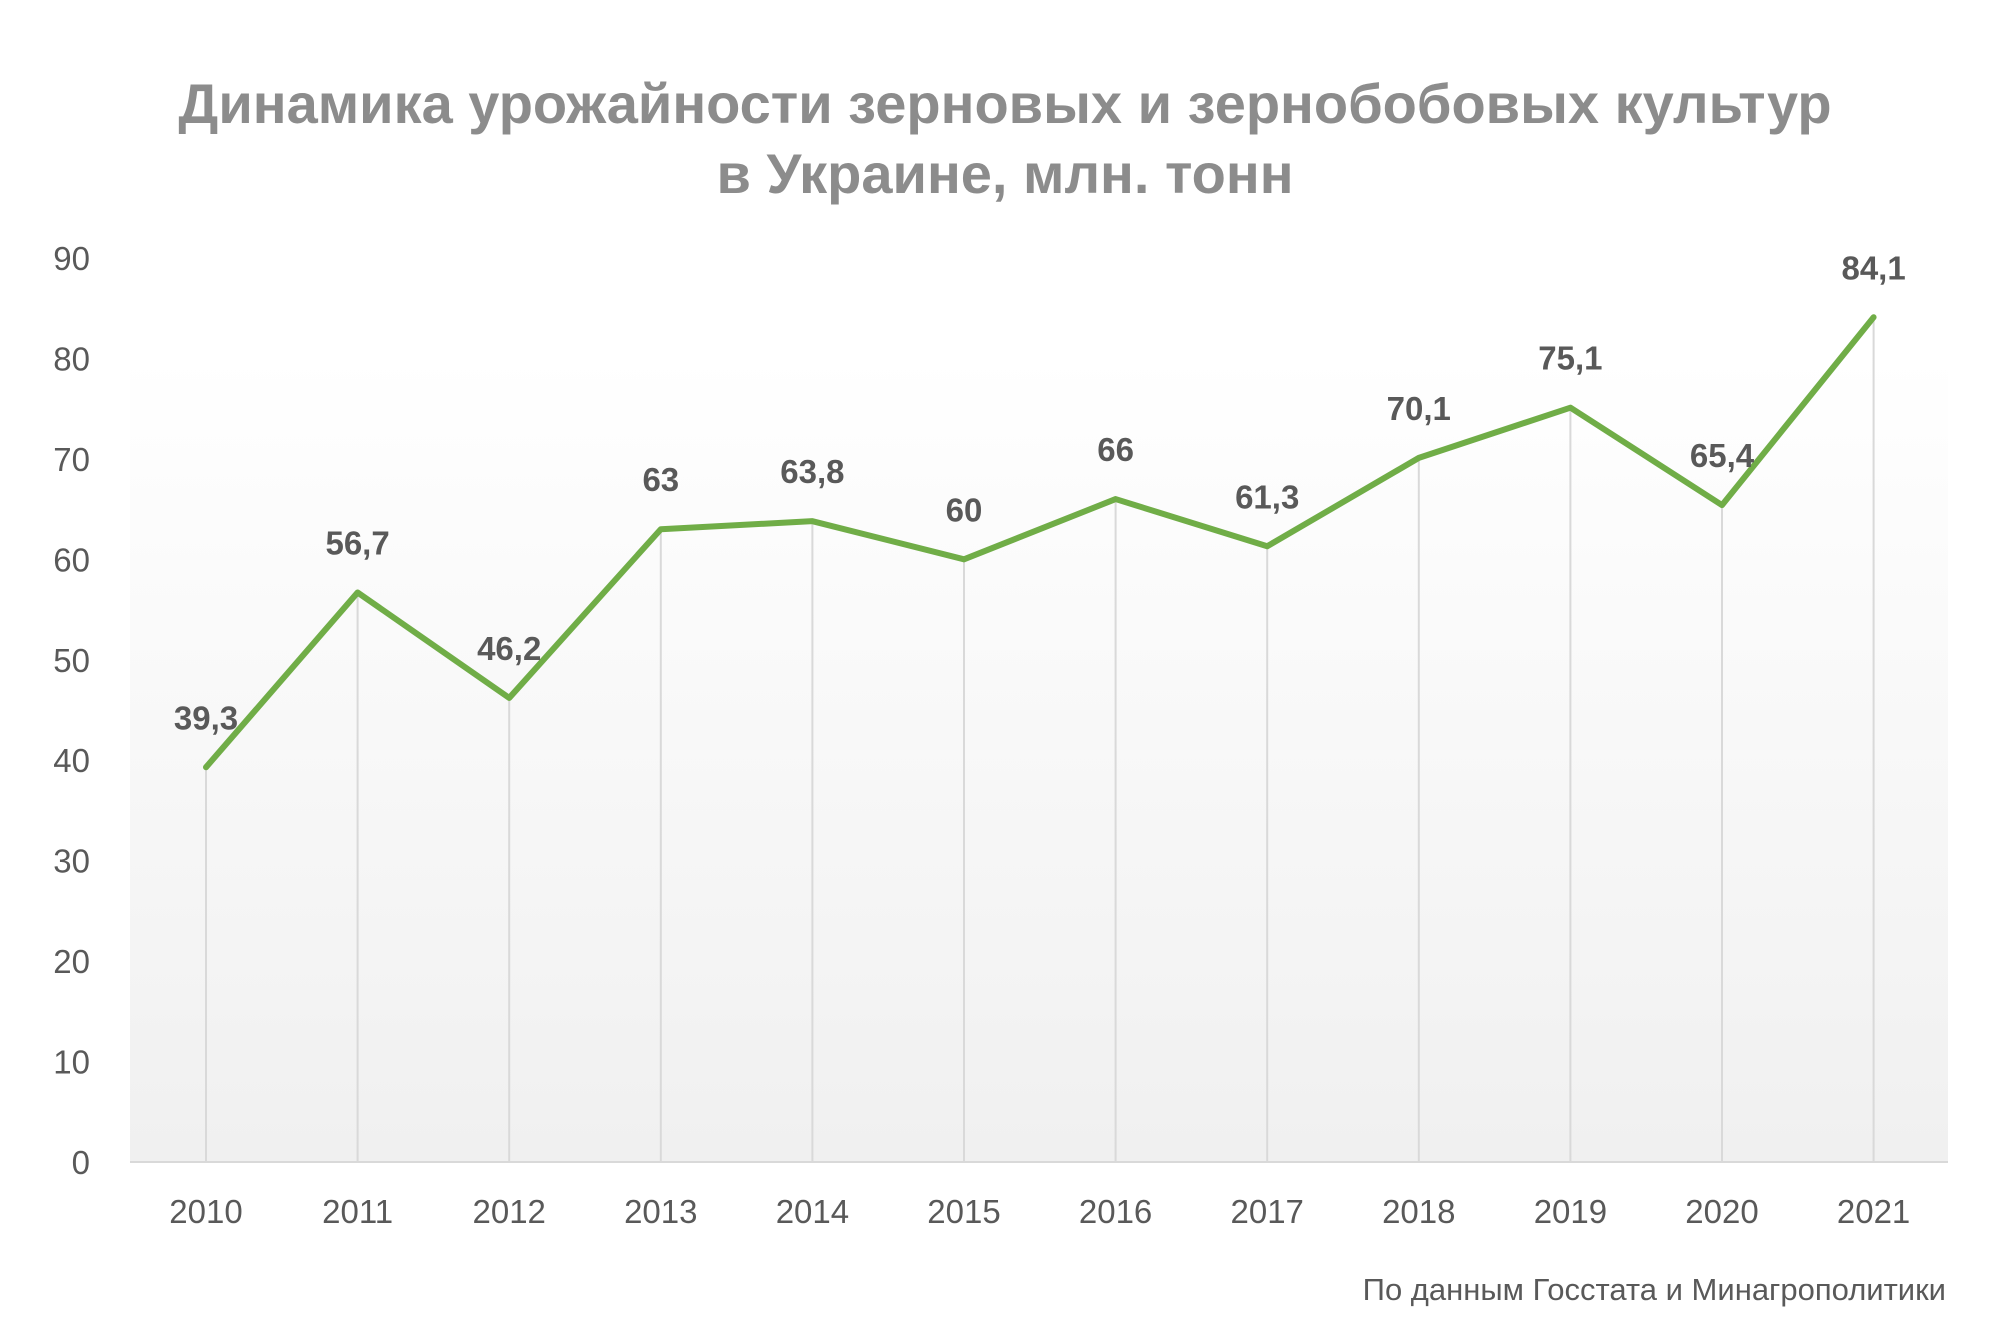 The width and height of the screenshot is (2011, 1334). I want to click on x-tick-label: 2021, so click(1873, 1211).